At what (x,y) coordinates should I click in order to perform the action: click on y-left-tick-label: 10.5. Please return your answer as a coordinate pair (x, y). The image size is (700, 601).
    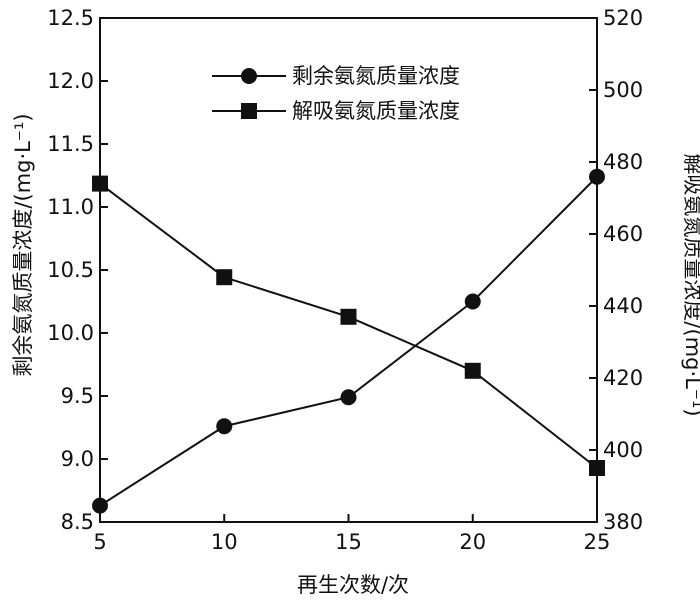
    Looking at the image, I should click on (70, 270).